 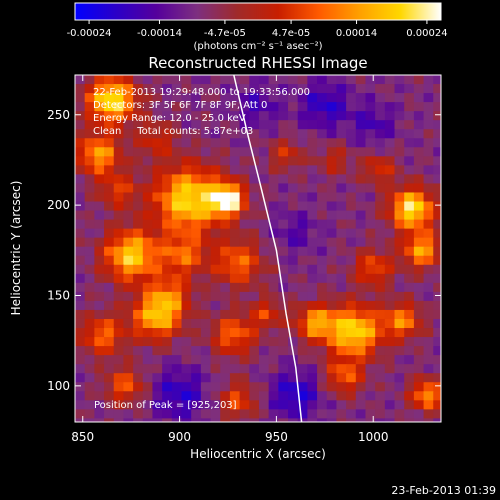 What do you see at coordinates (82, 437) in the screenshot?
I see `x-tick-label: 850` at bounding box center [82, 437].